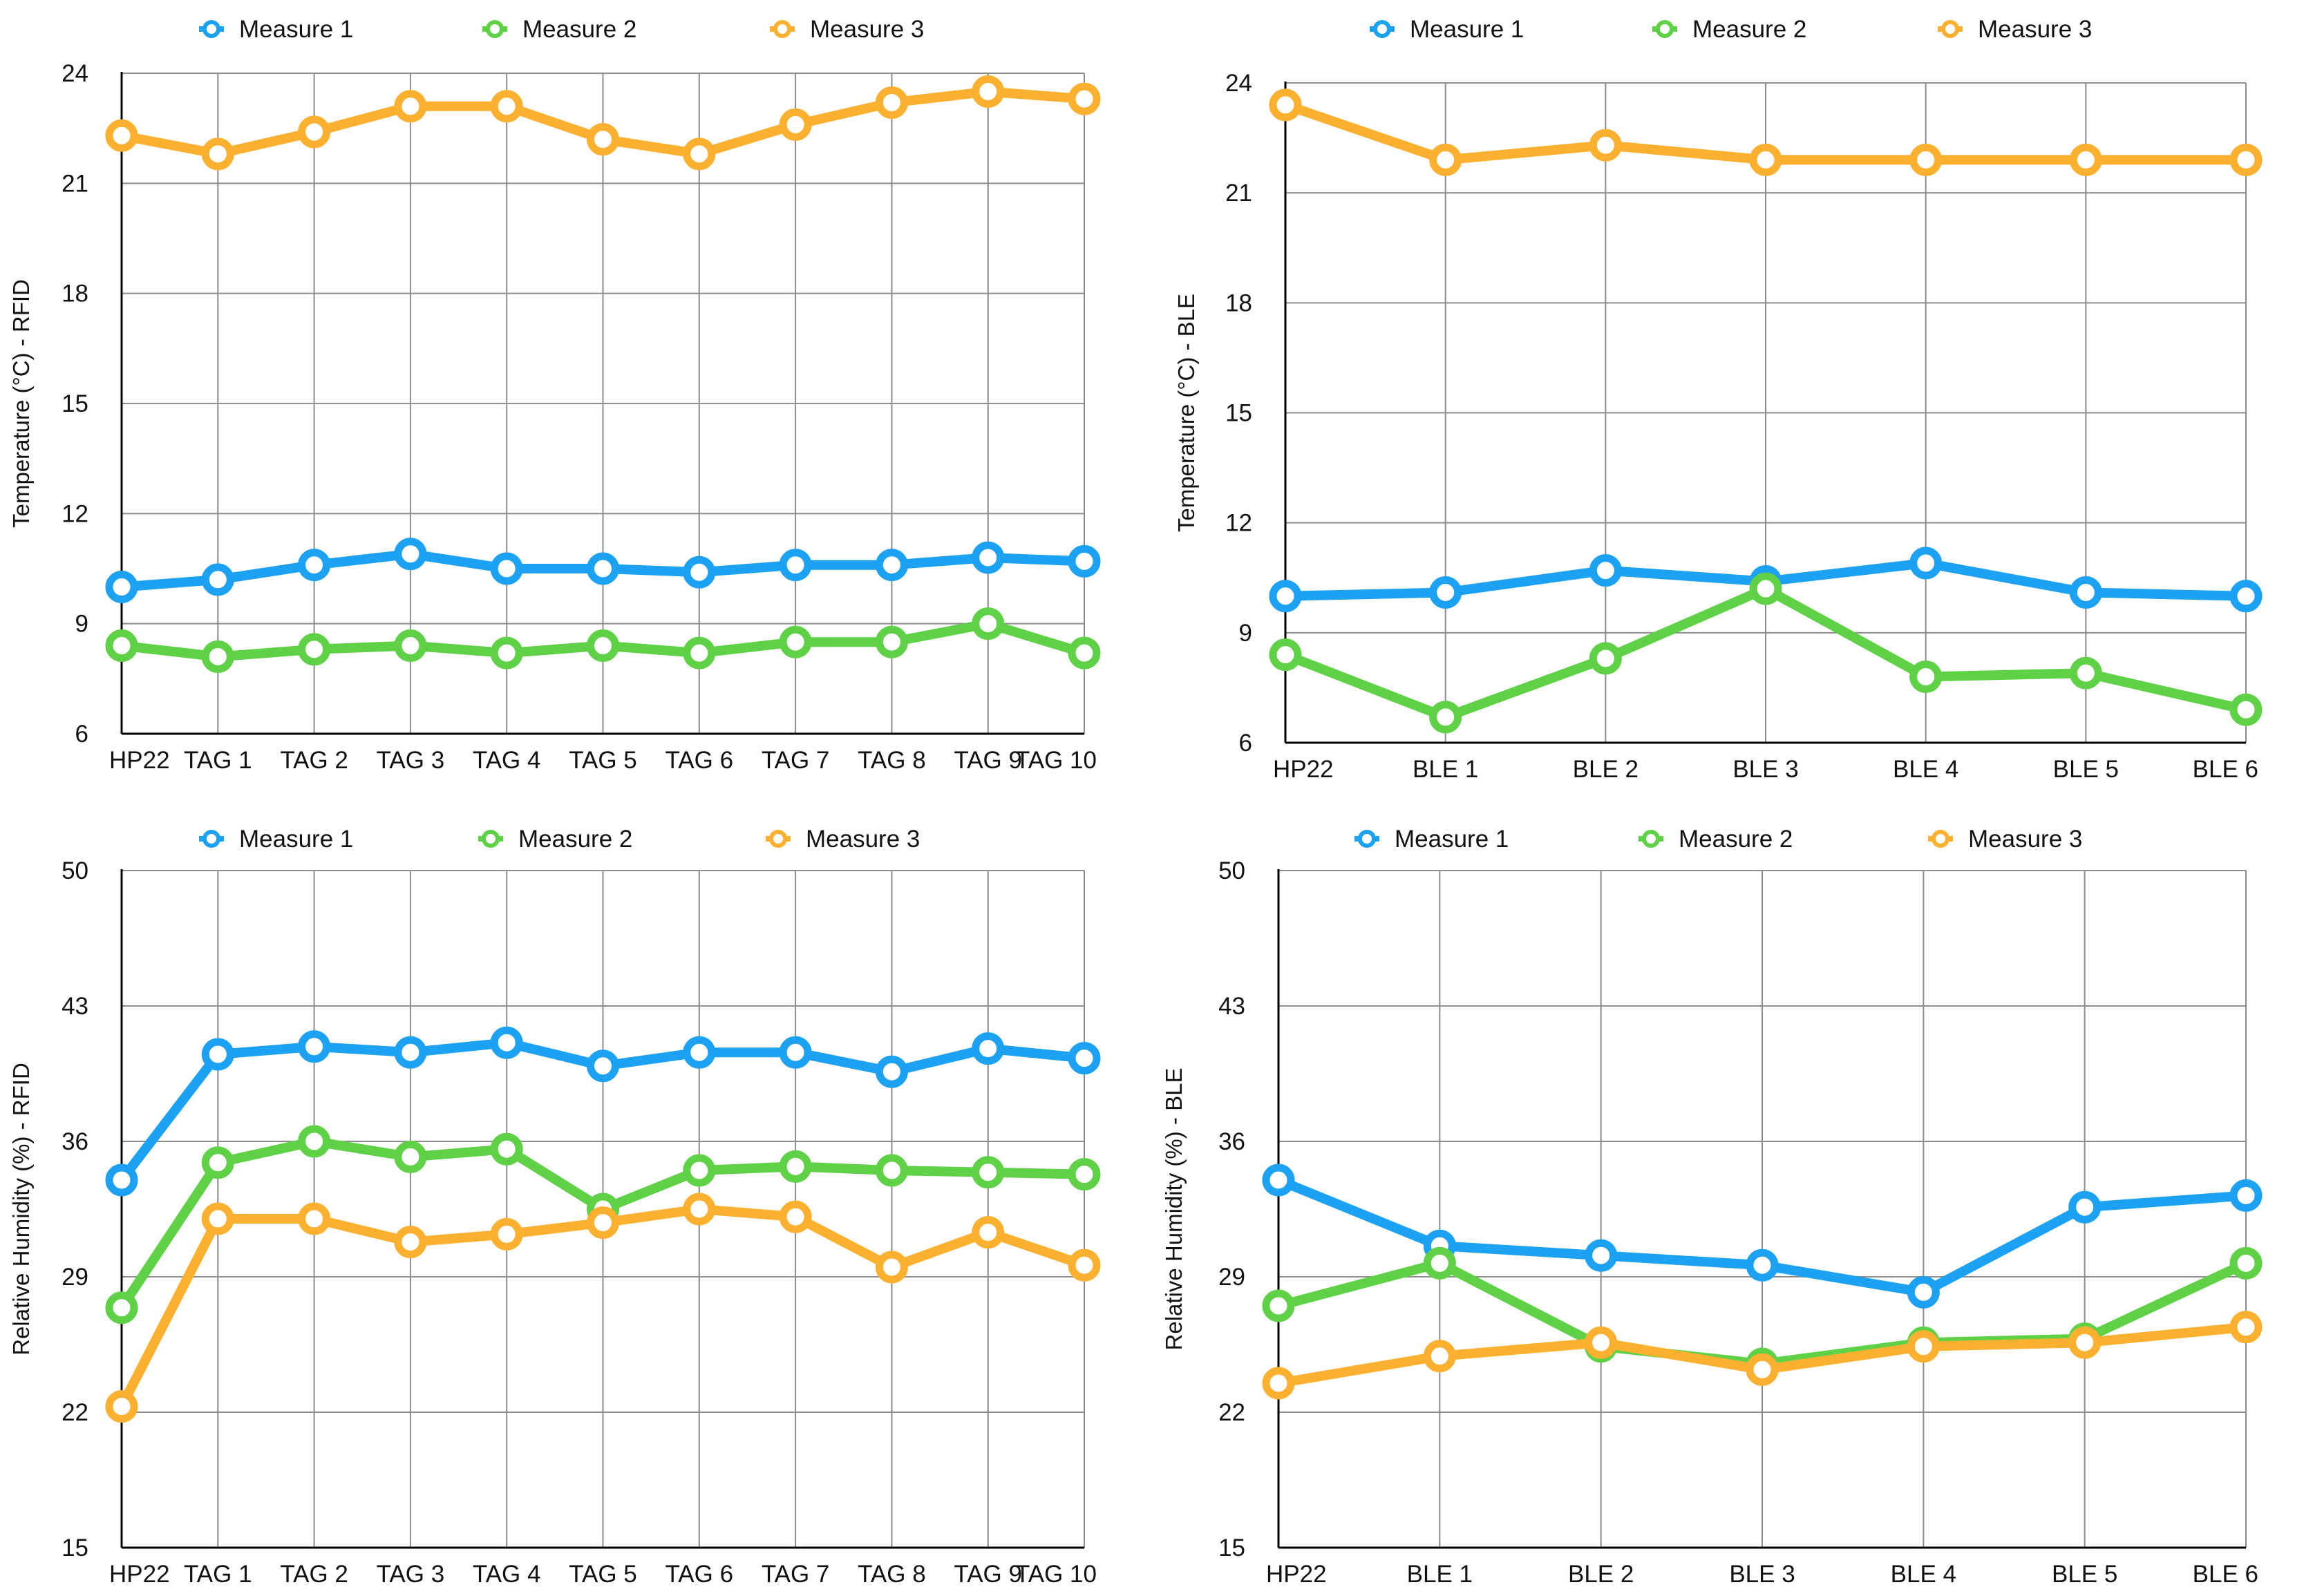  What do you see at coordinates (1765, 769) in the screenshot?
I see `x-tick-label: BLE 3` at bounding box center [1765, 769].